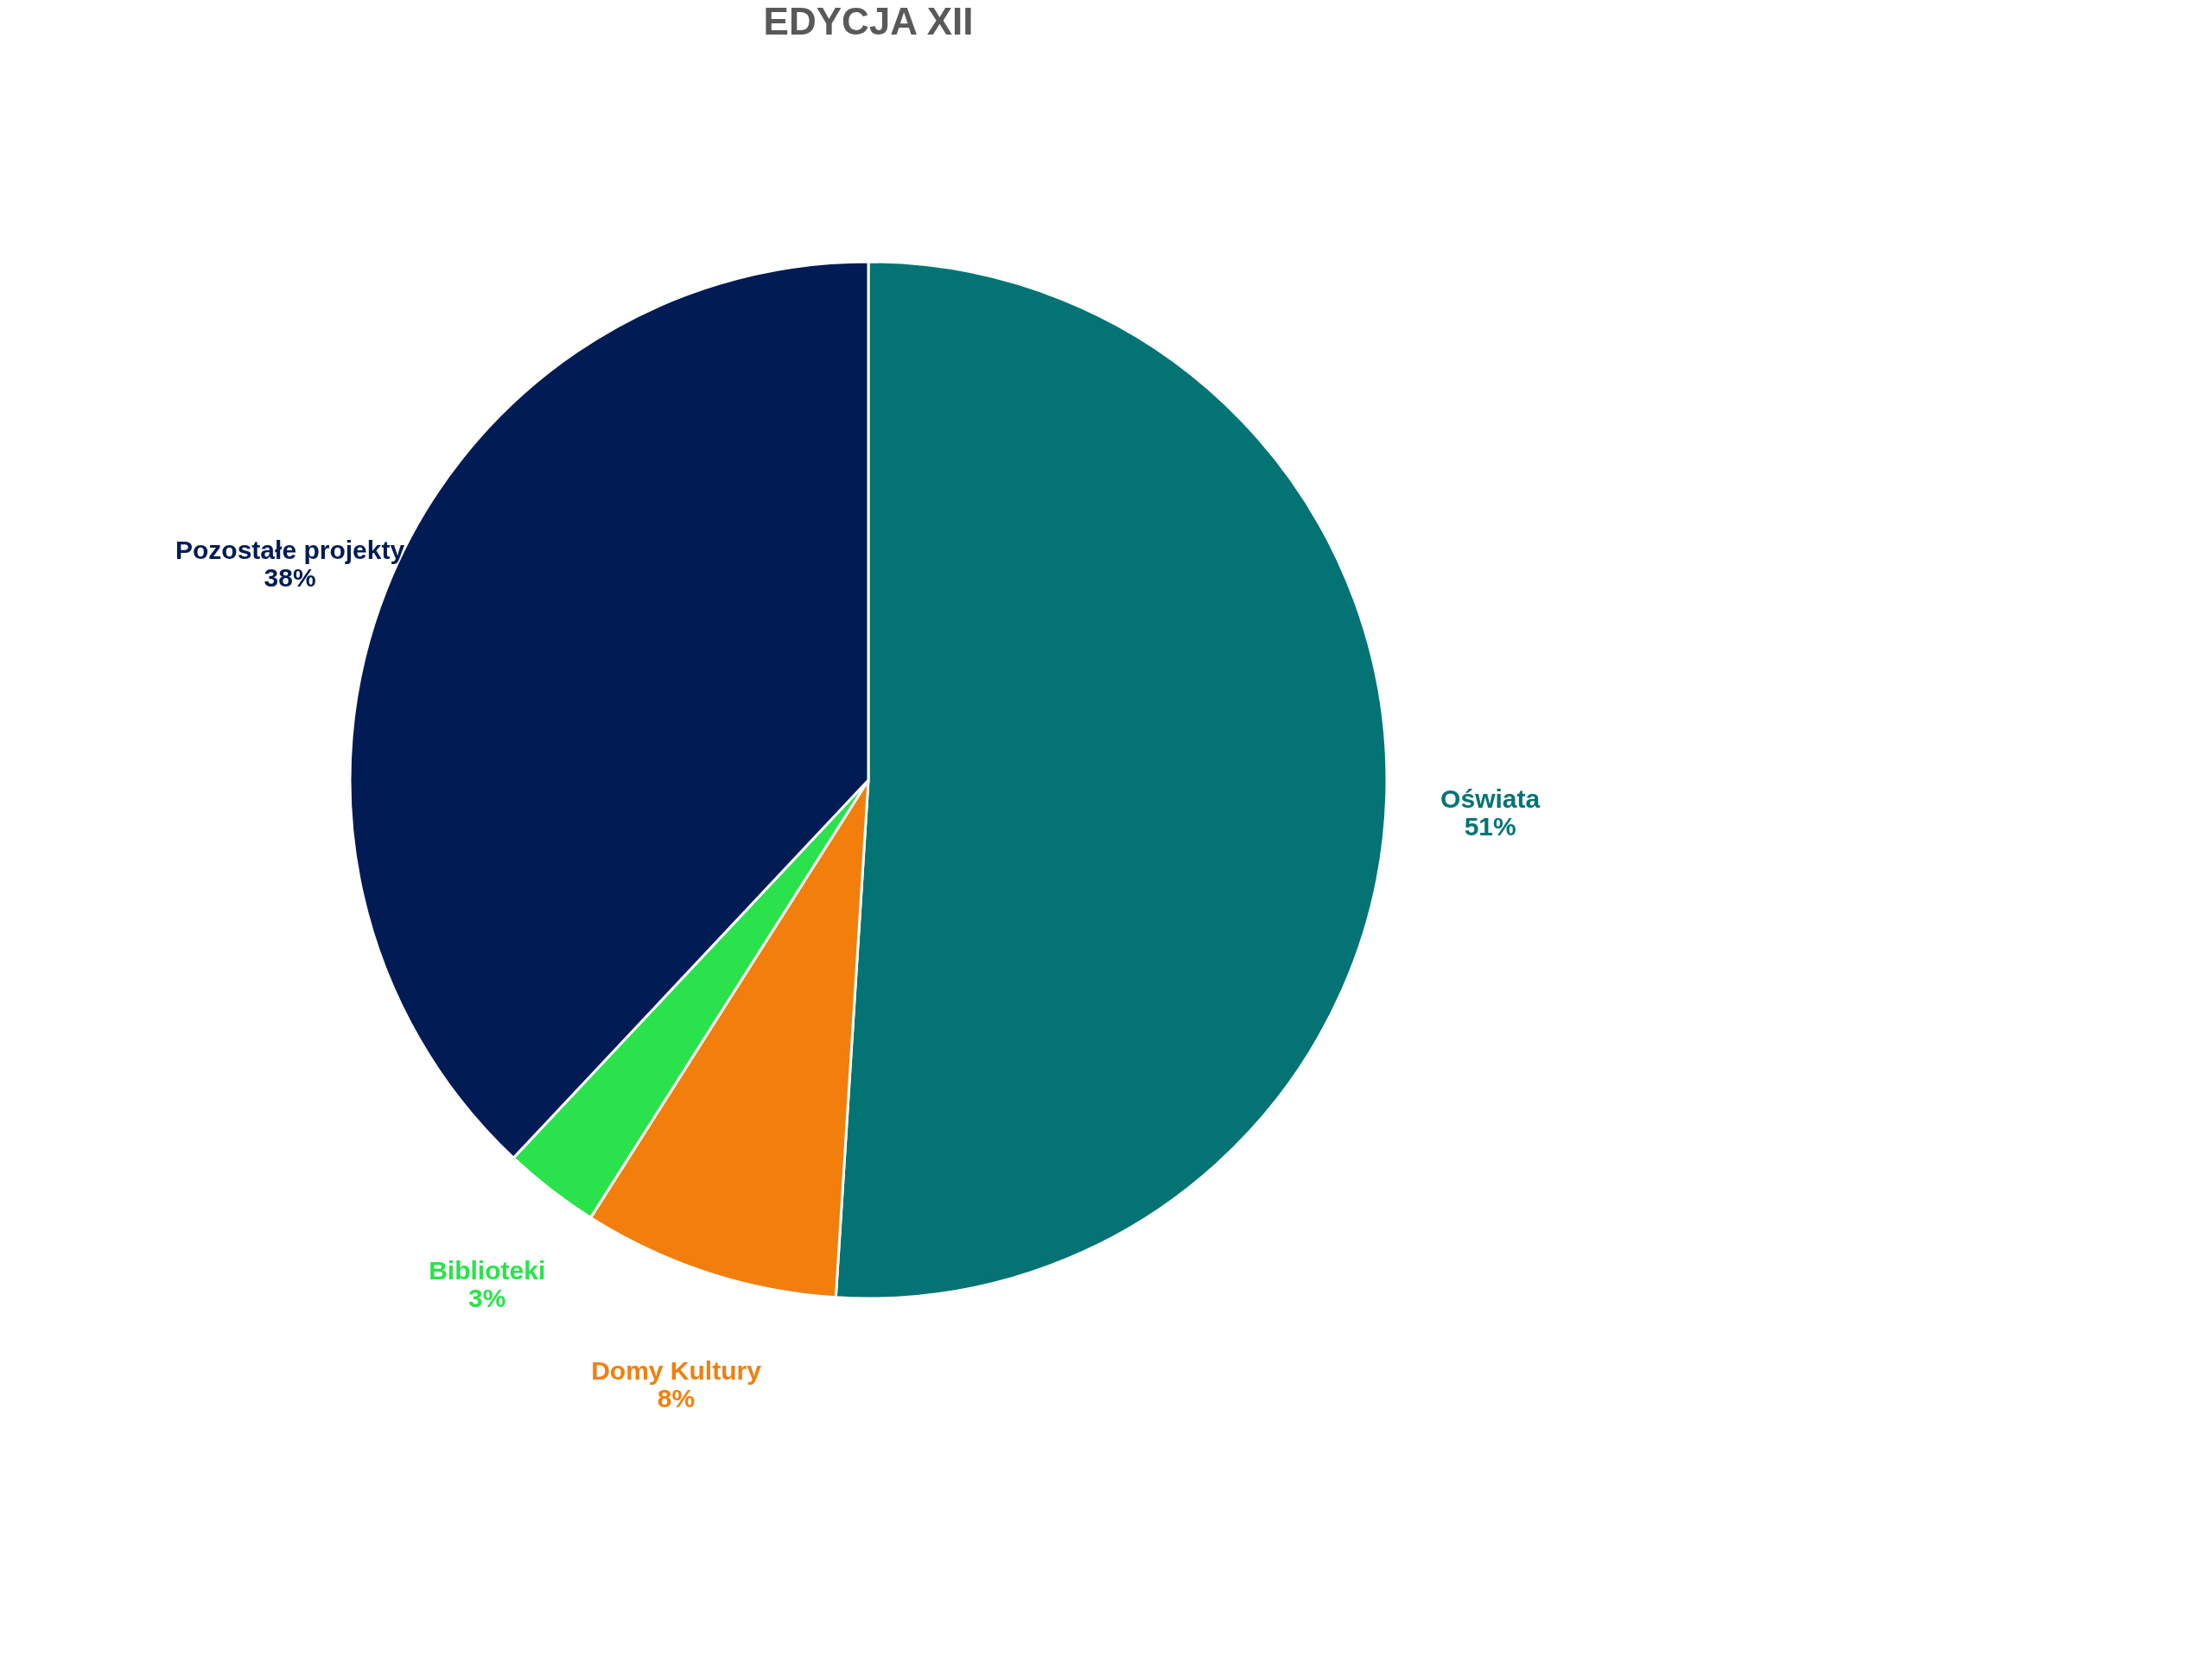  I want to click on data-label: 3%, so click(487, 1297).